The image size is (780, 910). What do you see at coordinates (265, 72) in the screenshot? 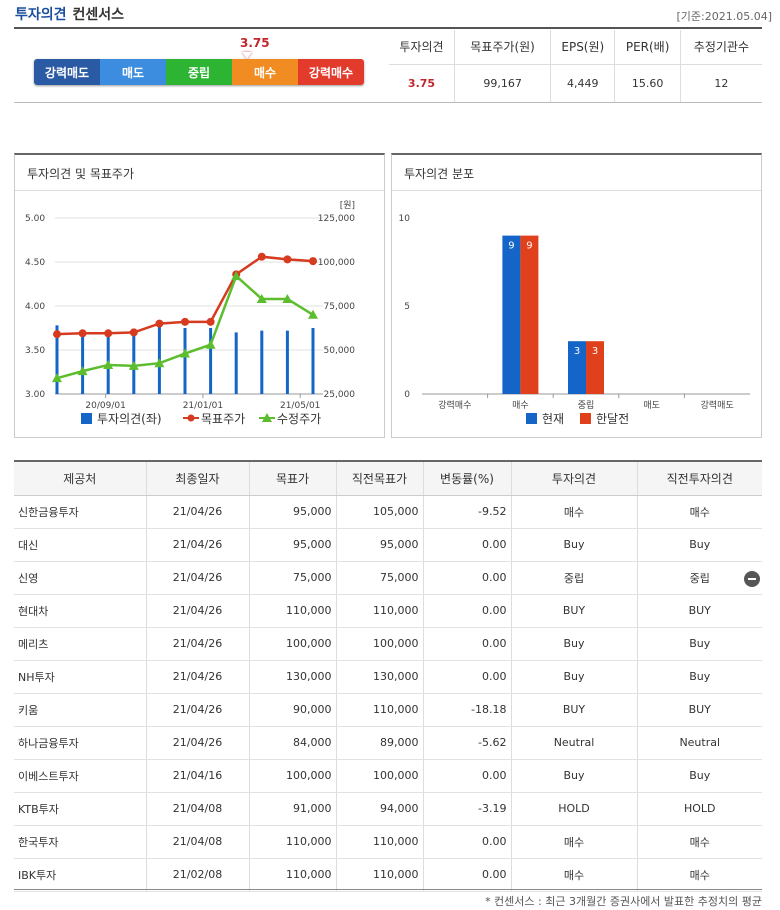
I see `scale-segment: 매수` at bounding box center [265, 72].